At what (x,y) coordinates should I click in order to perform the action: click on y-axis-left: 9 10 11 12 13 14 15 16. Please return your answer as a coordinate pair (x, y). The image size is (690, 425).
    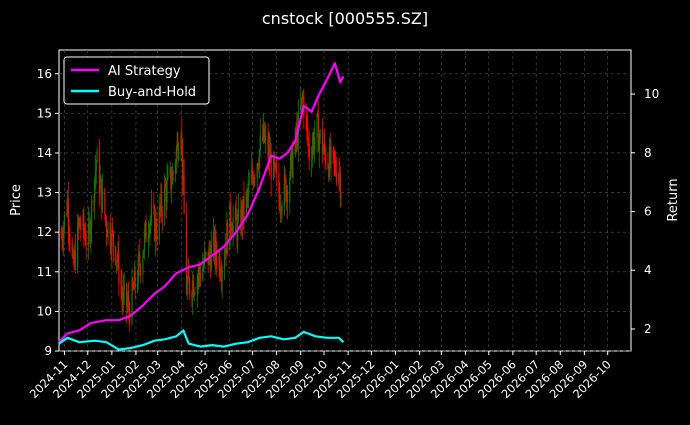
    Looking at the image, I should click on (48, 212).